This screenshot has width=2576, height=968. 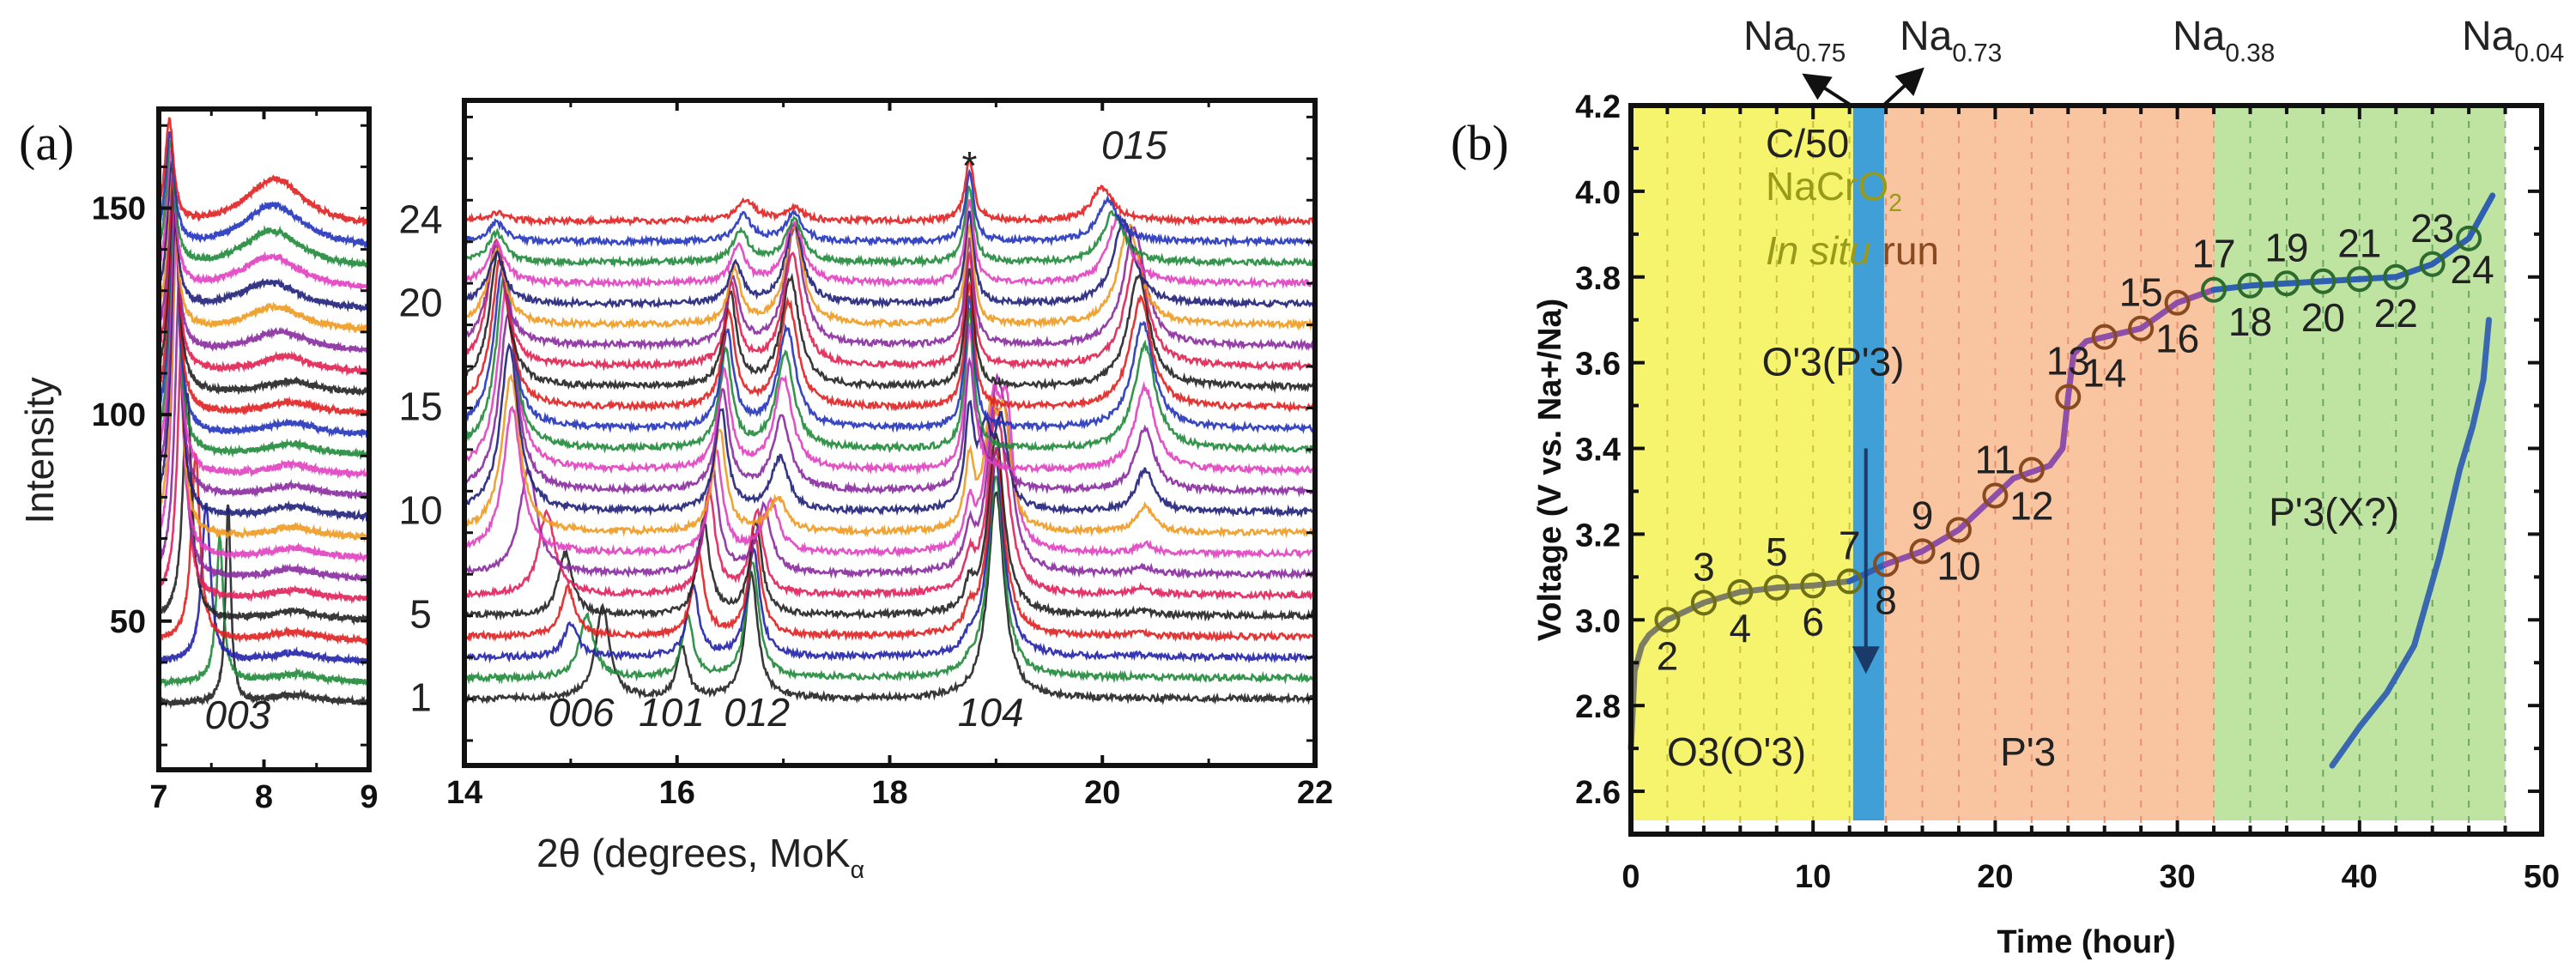 I want to click on scan-point-label: 8, so click(x=1886, y=600).